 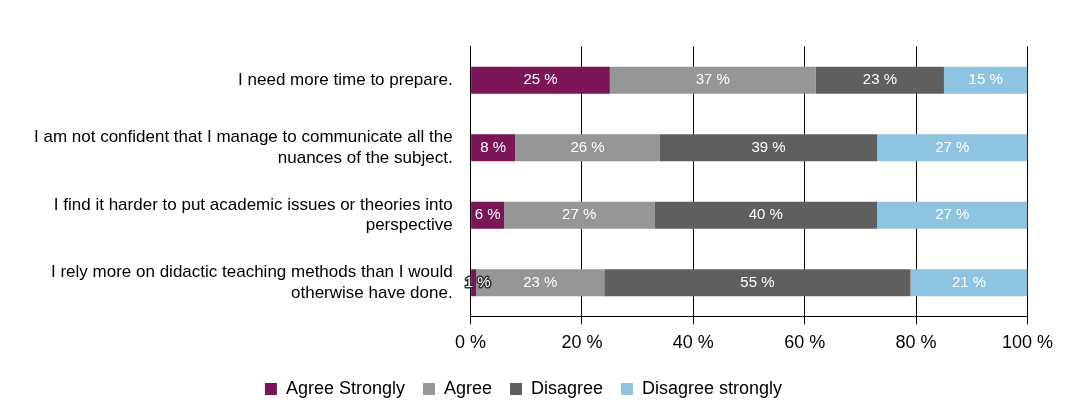 I want to click on data-label: 40 %, so click(x=765, y=214).